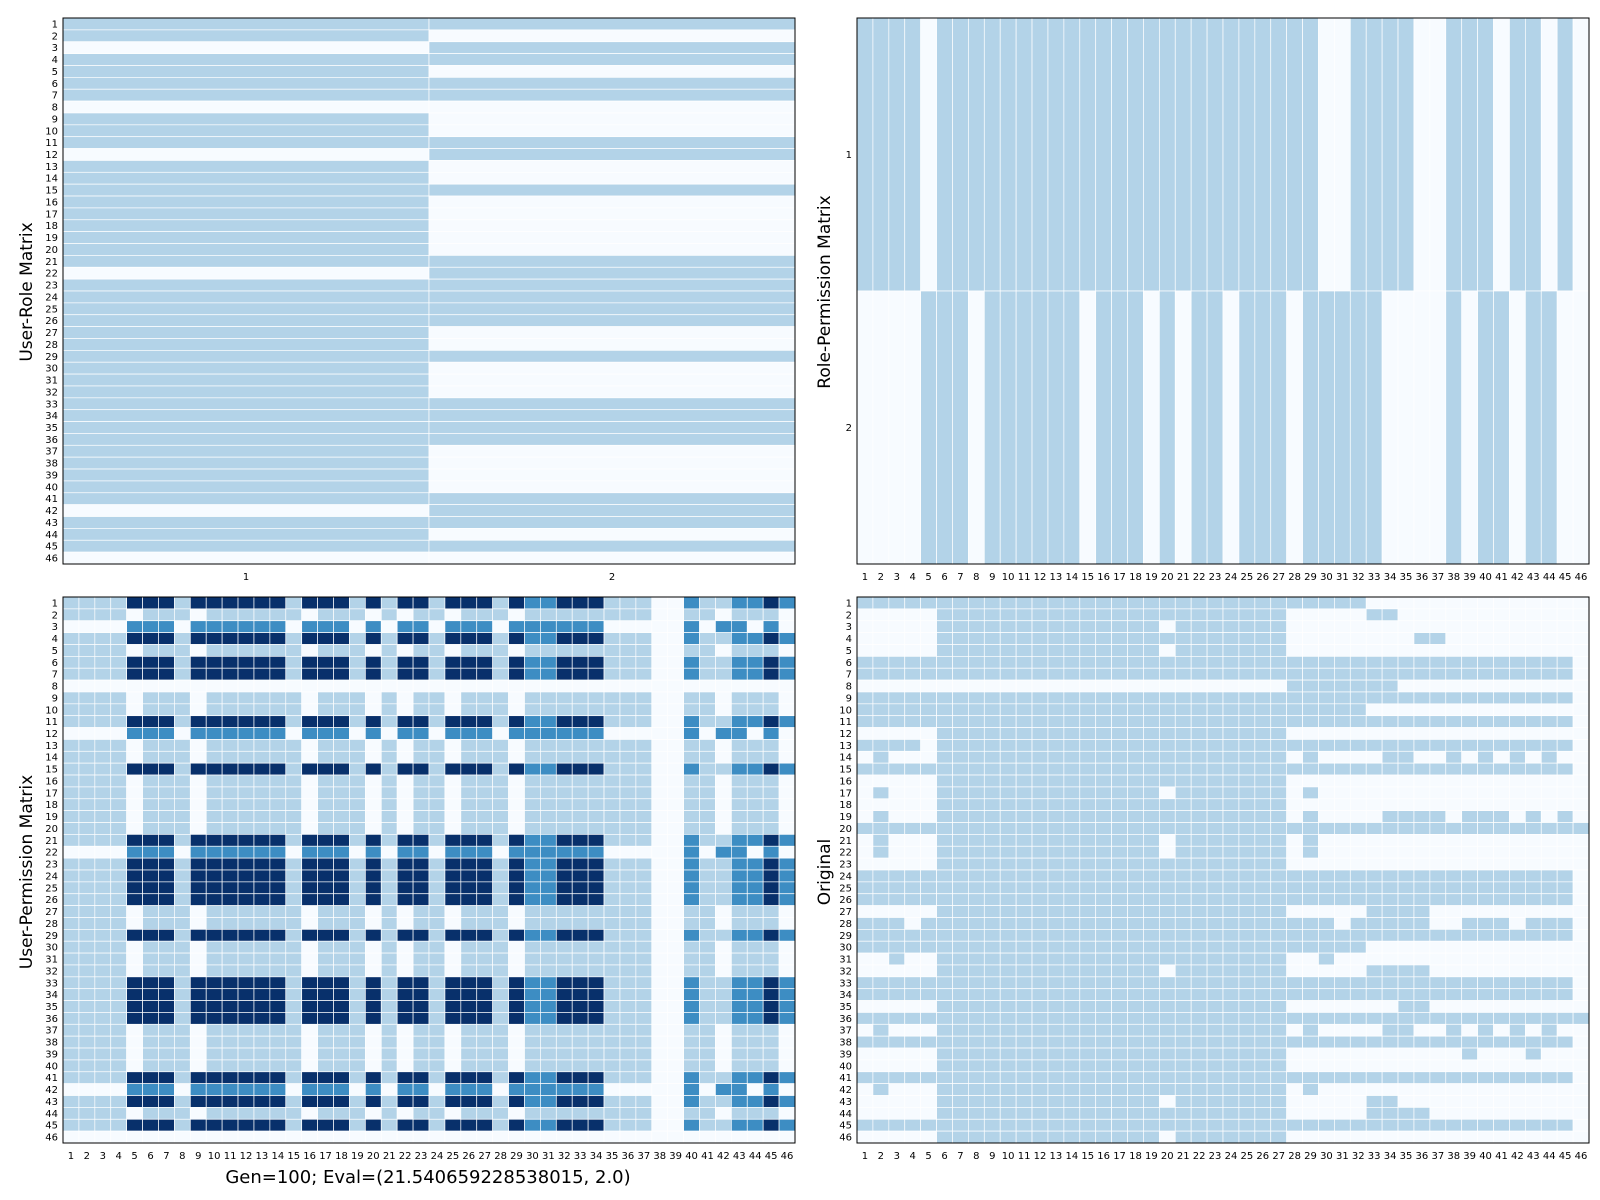 This screenshot has height=1200, width=1600. Describe the element at coordinates (845, 829) in the screenshot. I see `original-y-tick-label: 20` at that location.